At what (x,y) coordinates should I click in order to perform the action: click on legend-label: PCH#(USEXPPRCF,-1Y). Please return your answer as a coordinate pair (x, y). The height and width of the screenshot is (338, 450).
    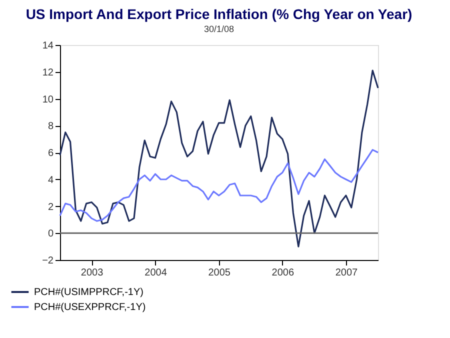
    Looking at the image, I should click on (90, 307).